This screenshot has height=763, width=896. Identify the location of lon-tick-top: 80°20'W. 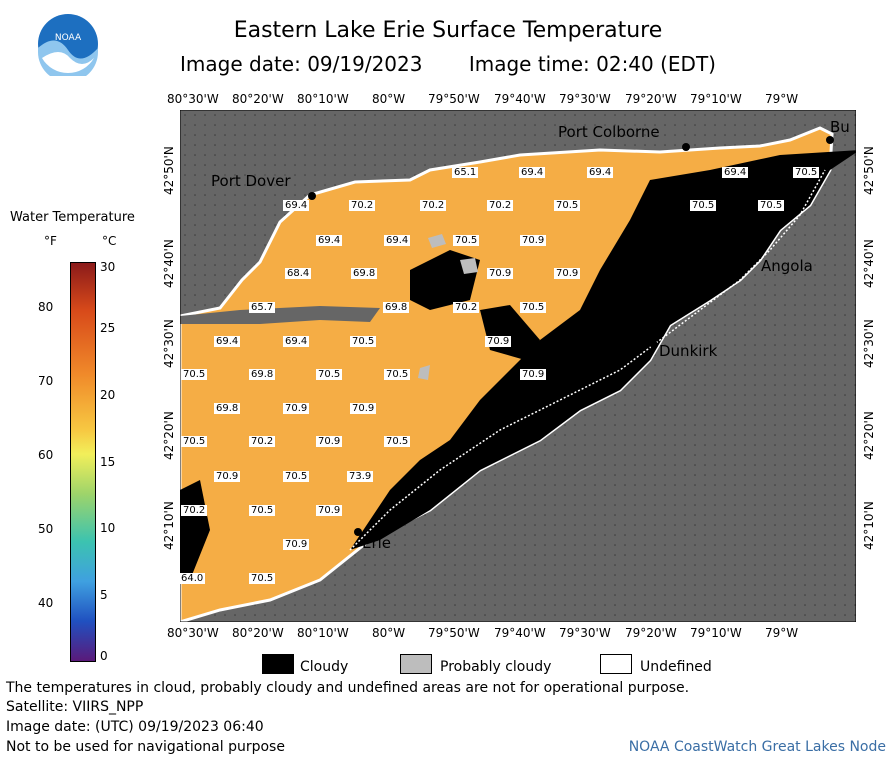
(258, 99).